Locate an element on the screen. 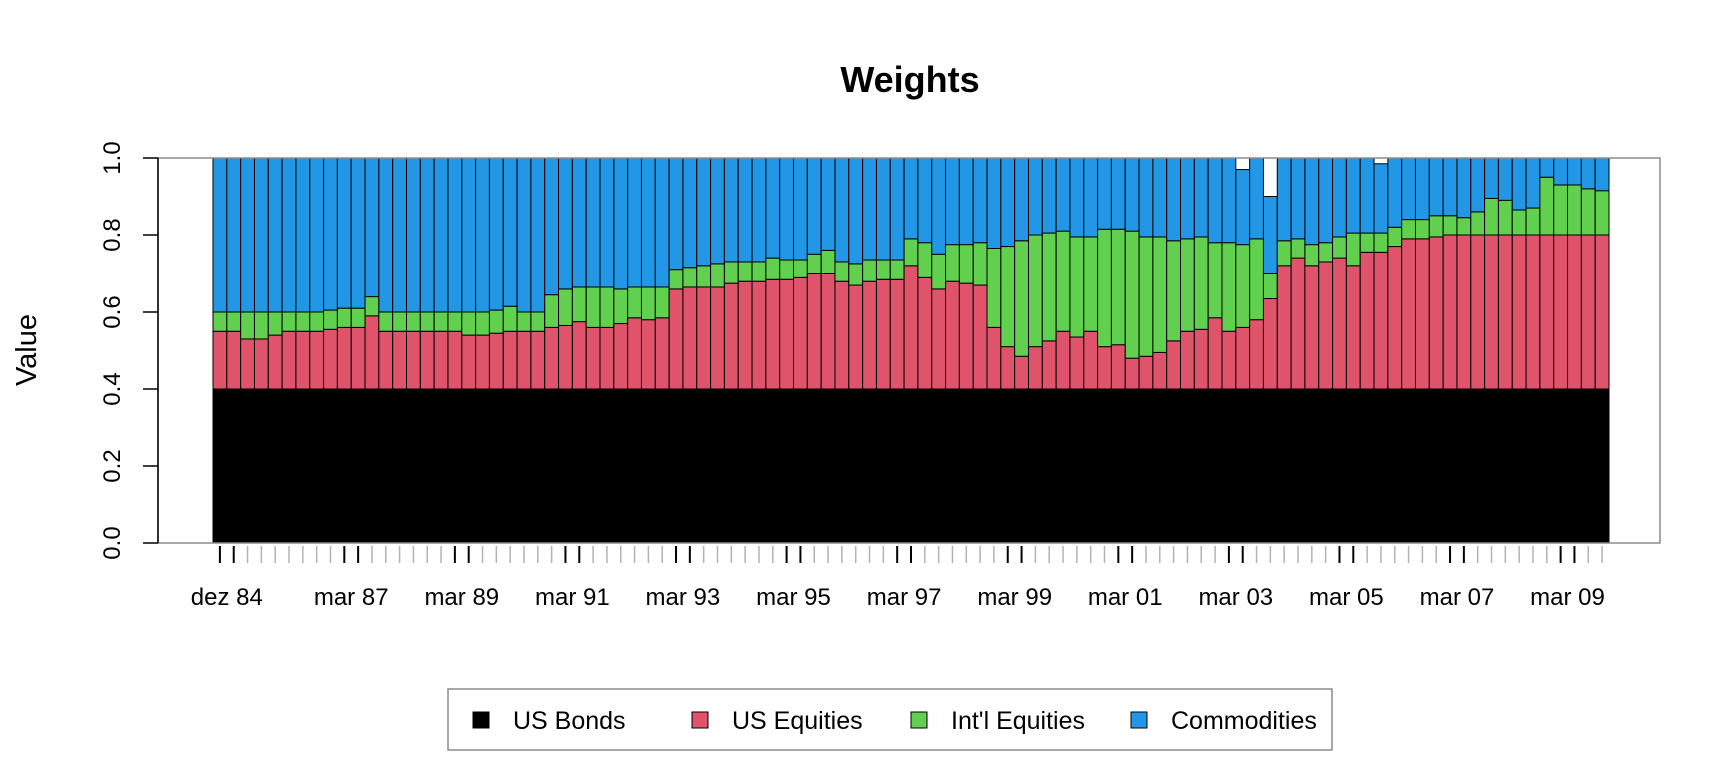  legend-swatch is located at coordinates (1139, 720).